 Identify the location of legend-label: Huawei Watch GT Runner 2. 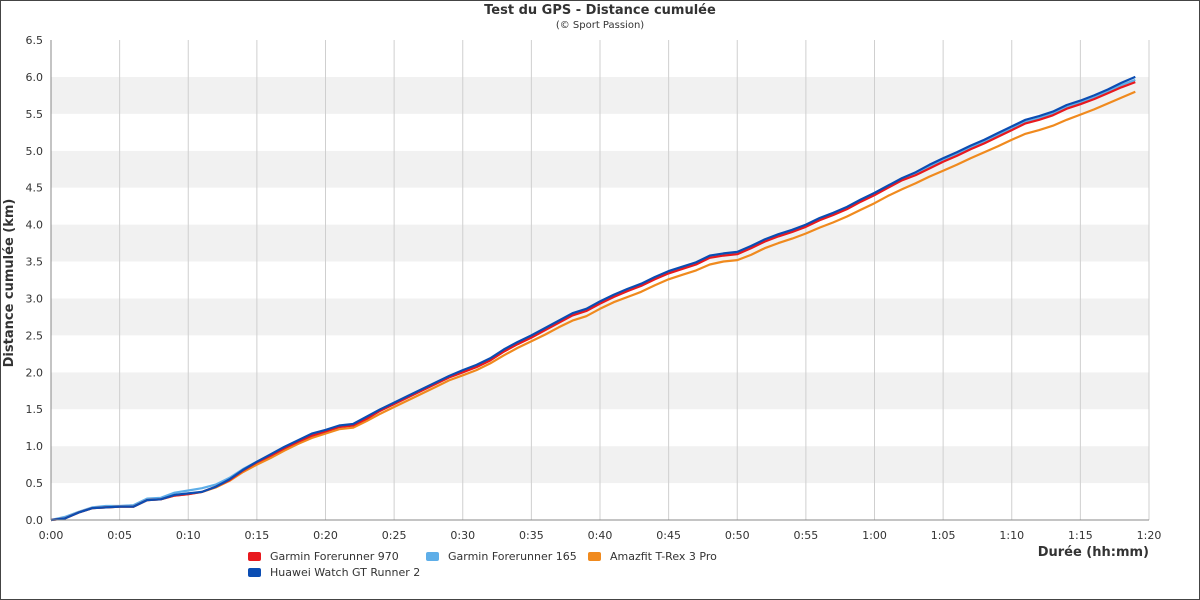
(345, 572).